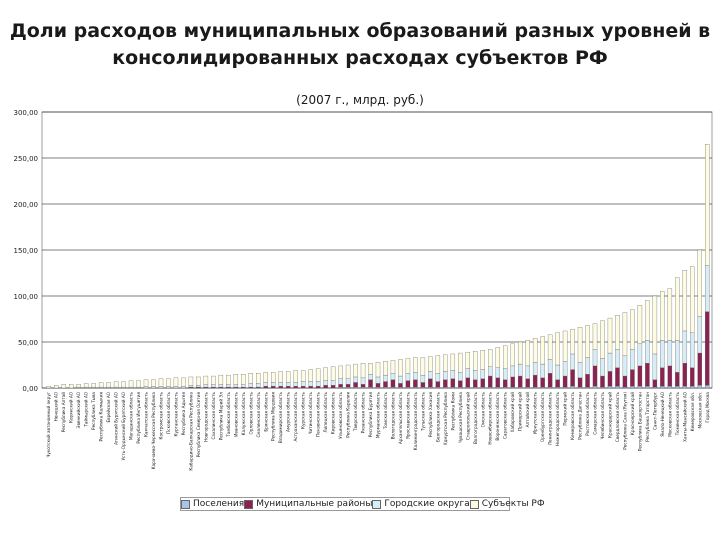 The height and width of the screenshot is (540, 720). Describe the element at coordinates (265, 411) in the screenshot. I see `x-tick-label: Брянская область` at that location.